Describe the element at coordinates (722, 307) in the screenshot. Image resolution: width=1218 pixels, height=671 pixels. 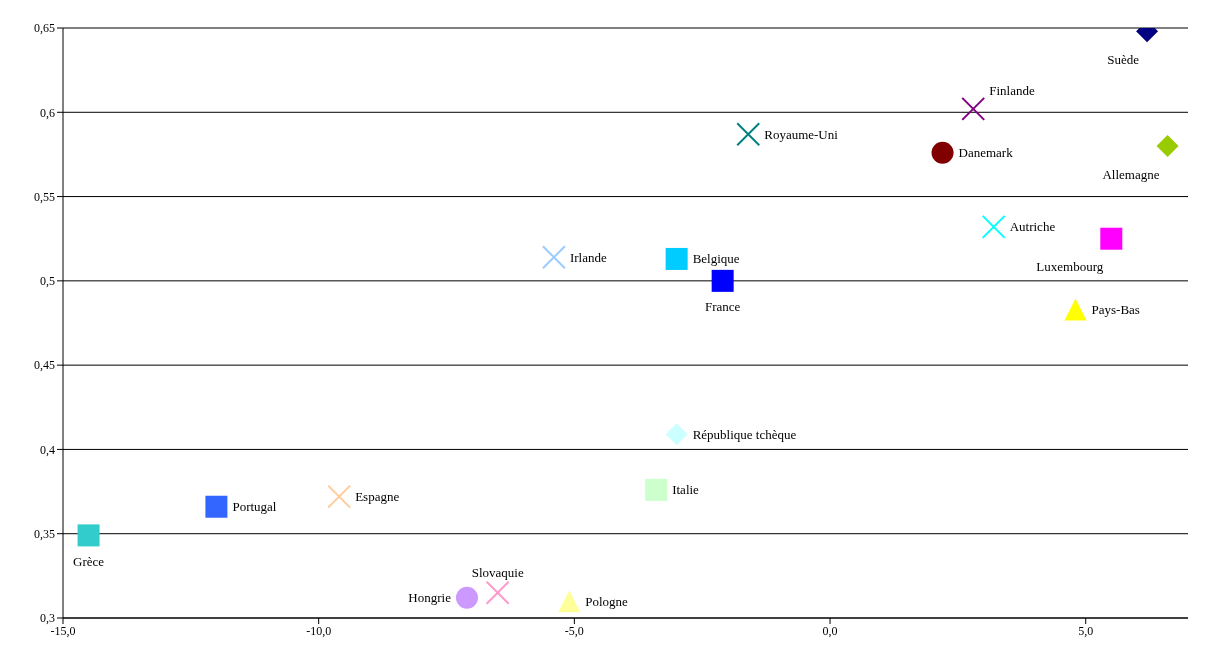
I see `series-label: France` at that location.